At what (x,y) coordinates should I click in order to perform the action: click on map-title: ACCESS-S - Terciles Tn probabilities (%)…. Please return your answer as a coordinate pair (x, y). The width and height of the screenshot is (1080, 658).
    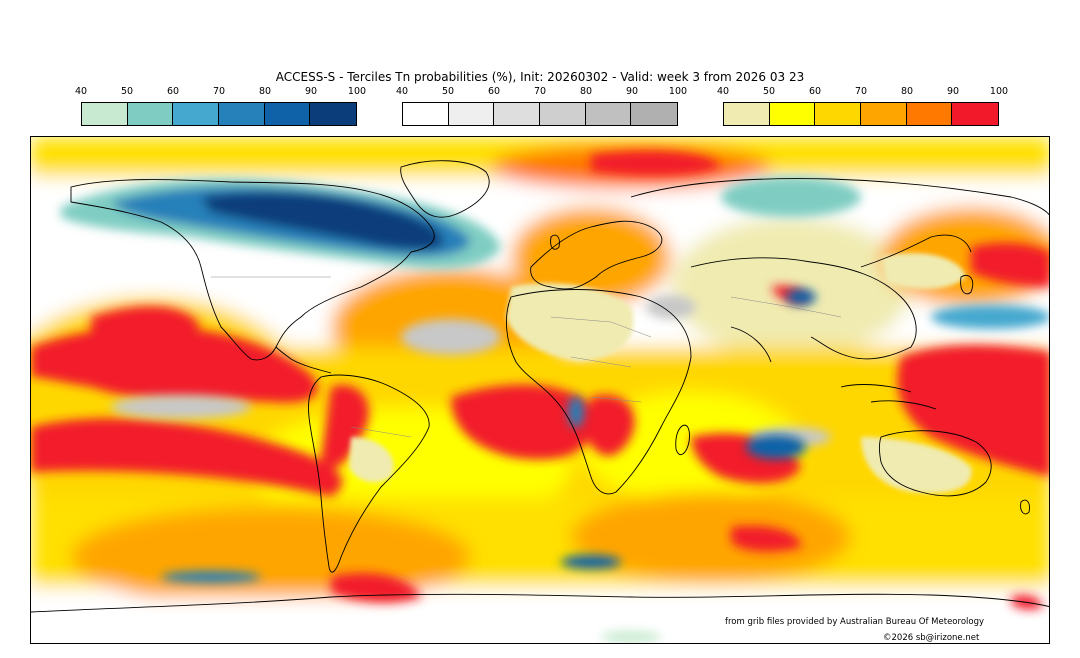
    Looking at the image, I should click on (540, 77).